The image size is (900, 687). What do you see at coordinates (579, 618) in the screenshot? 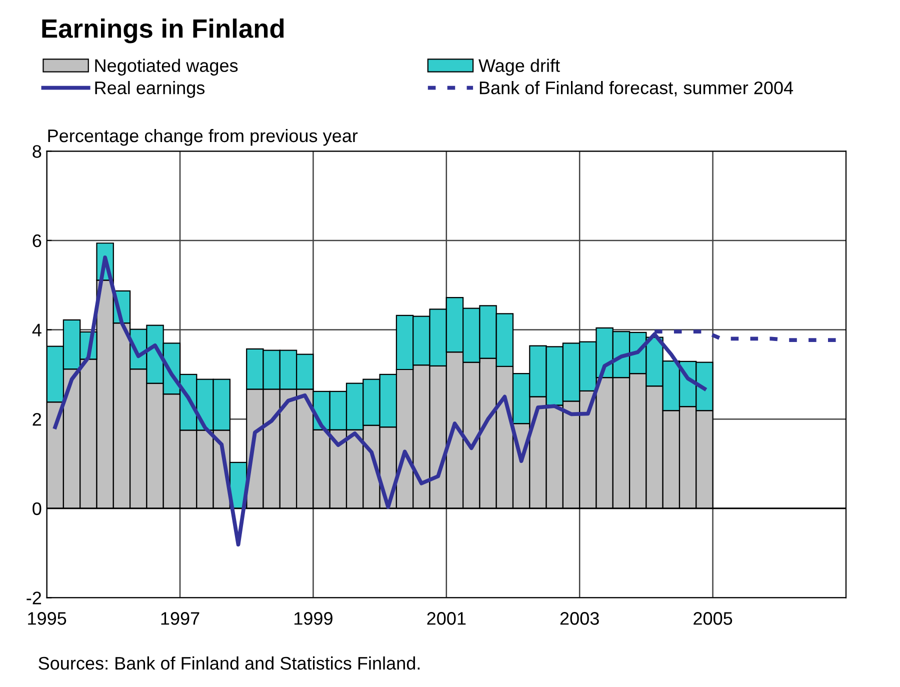
I see `x-tick-label: 2003` at bounding box center [579, 618].